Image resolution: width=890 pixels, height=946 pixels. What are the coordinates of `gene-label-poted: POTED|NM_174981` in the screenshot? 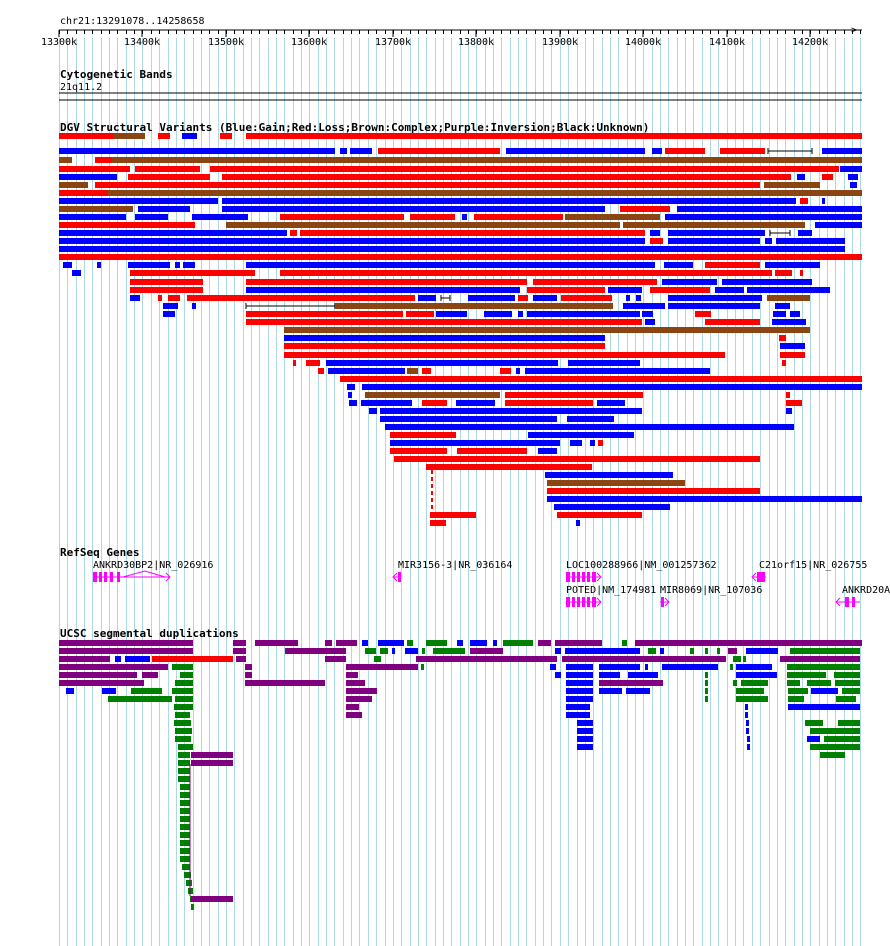 It's located at (611, 590).